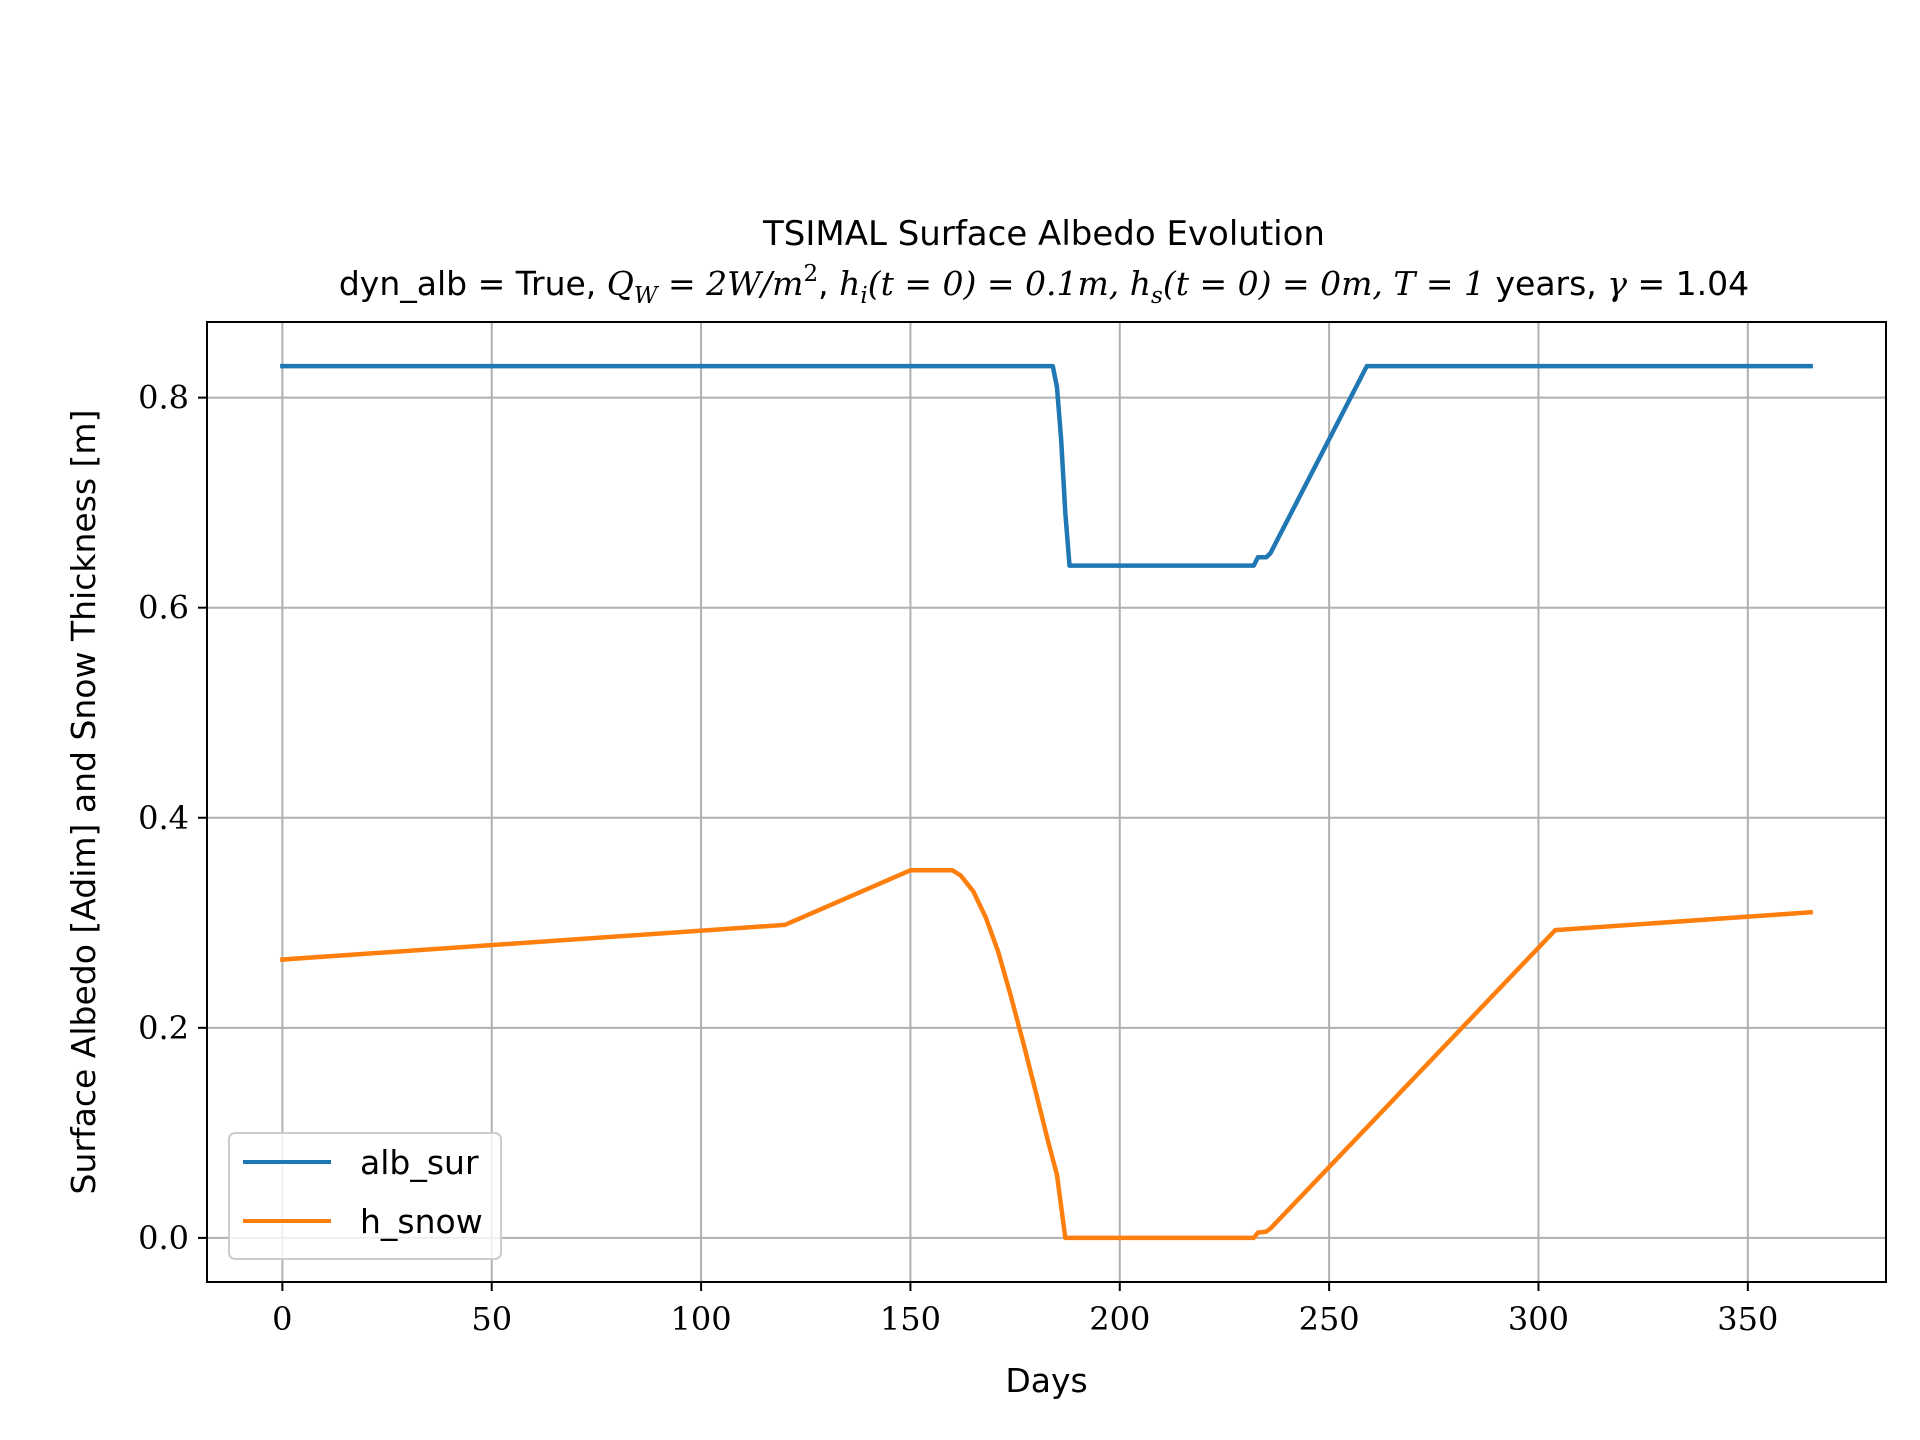  What do you see at coordinates (1119, 1319) in the screenshot?
I see `x-tick-label: 200` at bounding box center [1119, 1319].